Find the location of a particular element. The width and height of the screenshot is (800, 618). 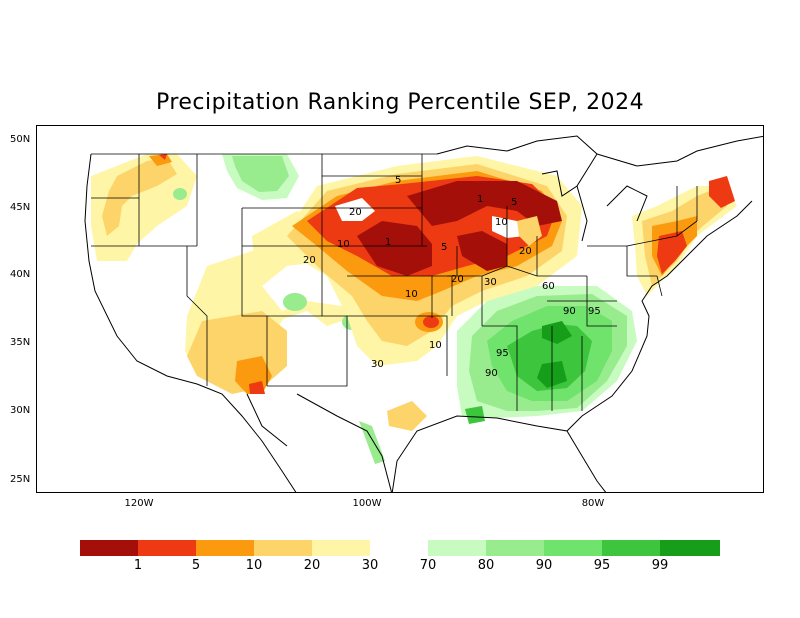

dry-spot-nw-red is located at coordinates (163, 157).